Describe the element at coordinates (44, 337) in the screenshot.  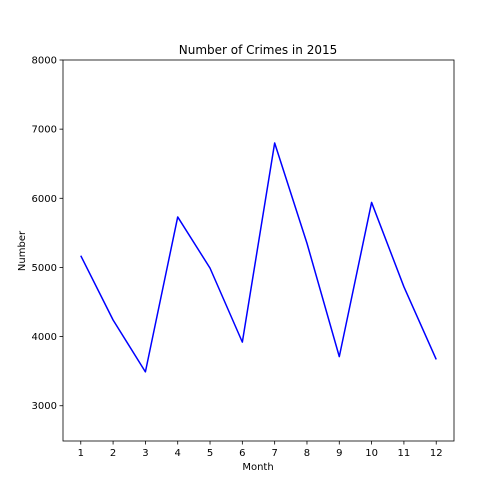
I see `y-tick-label: 4000` at that location.